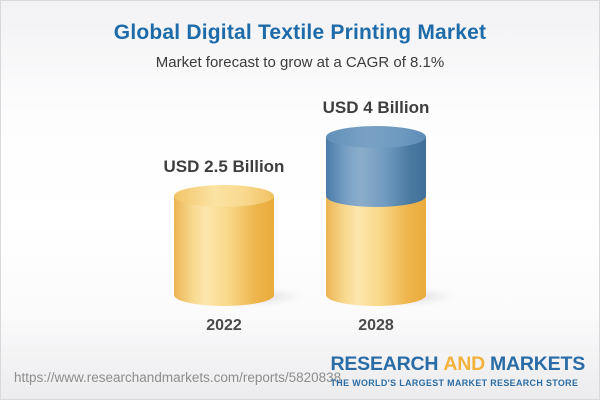  I want to click on chart-title: Global Digital Textile Printing Market, so click(300, 32).